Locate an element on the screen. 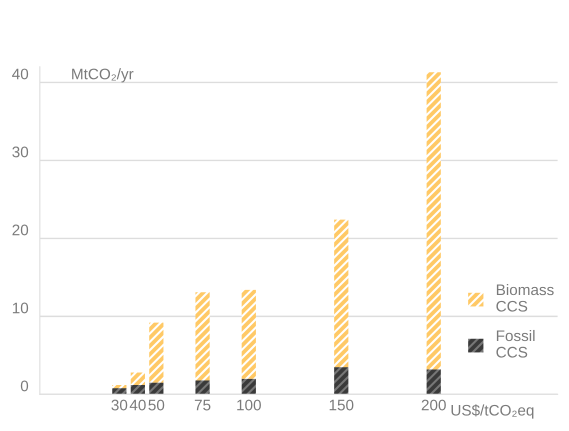 This screenshot has height=431, width=569. y-axis-title: MtCO₂/yr is located at coordinates (103, 75).